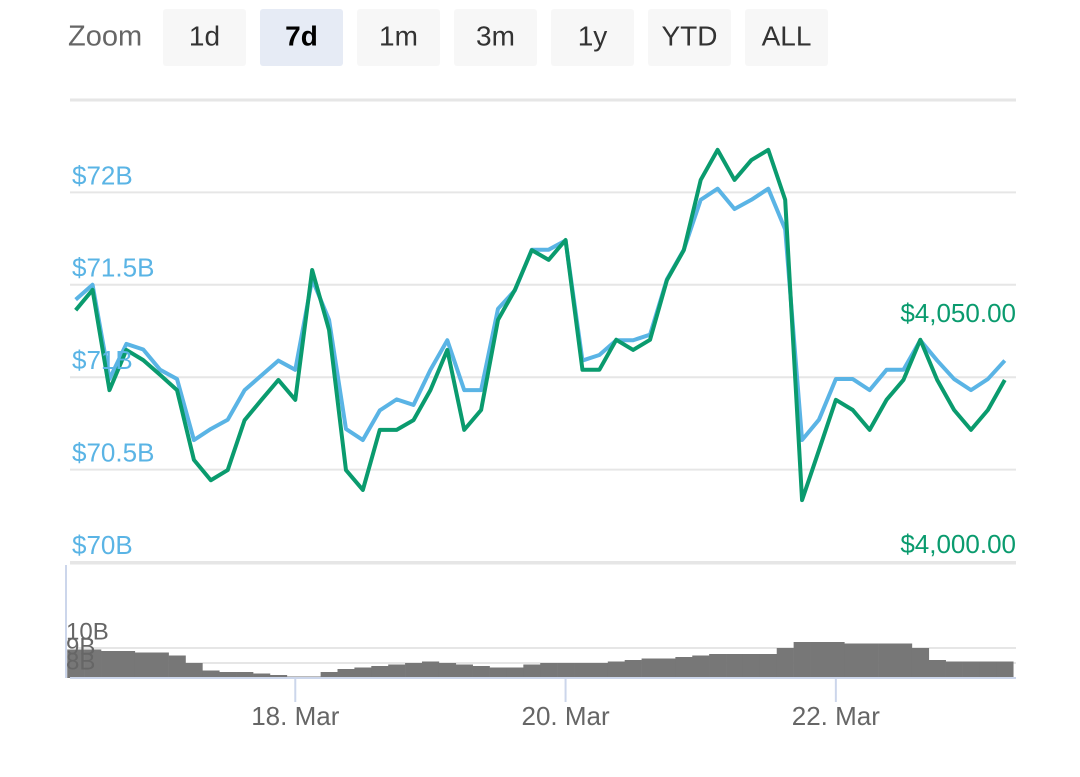 The width and height of the screenshot is (1080, 777). Describe the element at coordinates (102, 175) in the screenshot. I see `y-tick-label: $72B` at that location.